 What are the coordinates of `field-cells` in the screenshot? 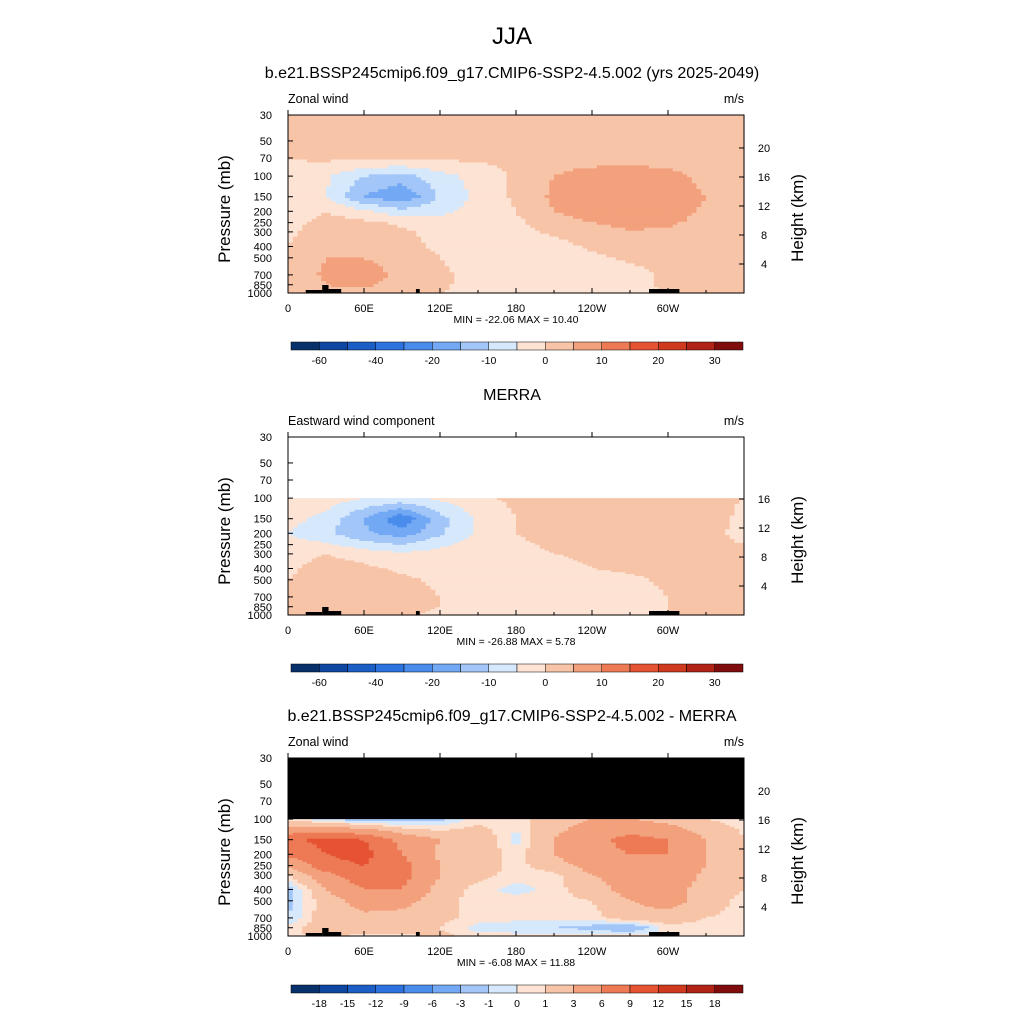 It's located at (516, 204).